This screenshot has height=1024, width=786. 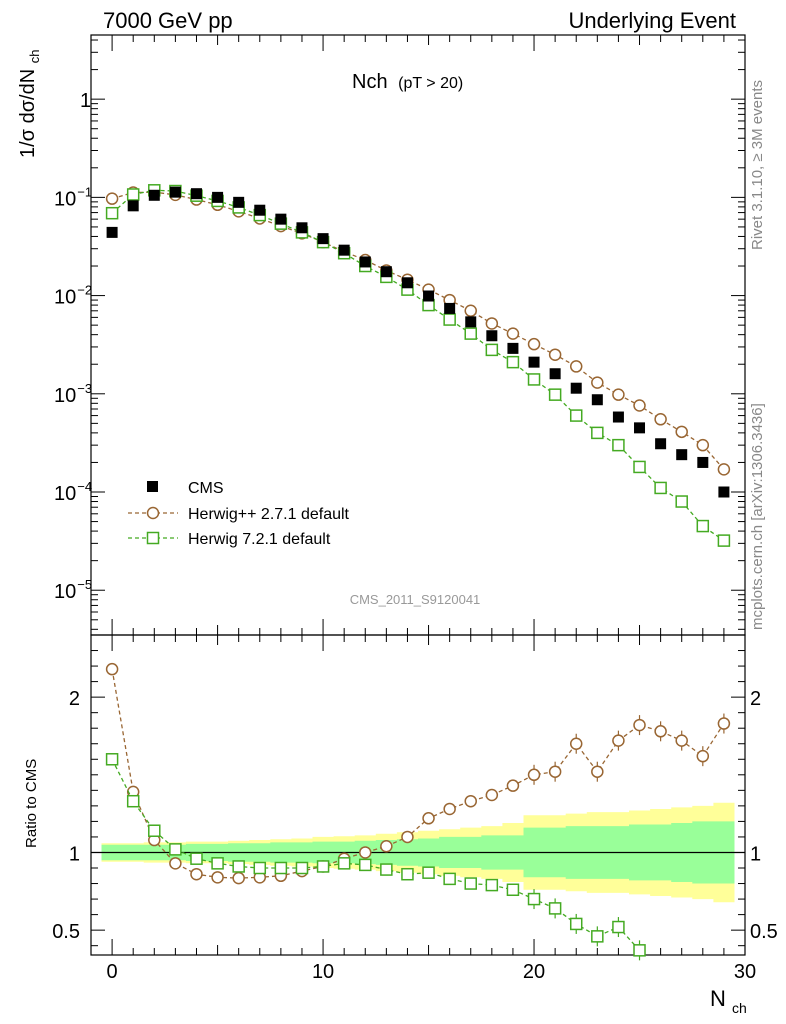 I want to click on ratio-y-tick-label-left: 2, so click(x=74, y=699).